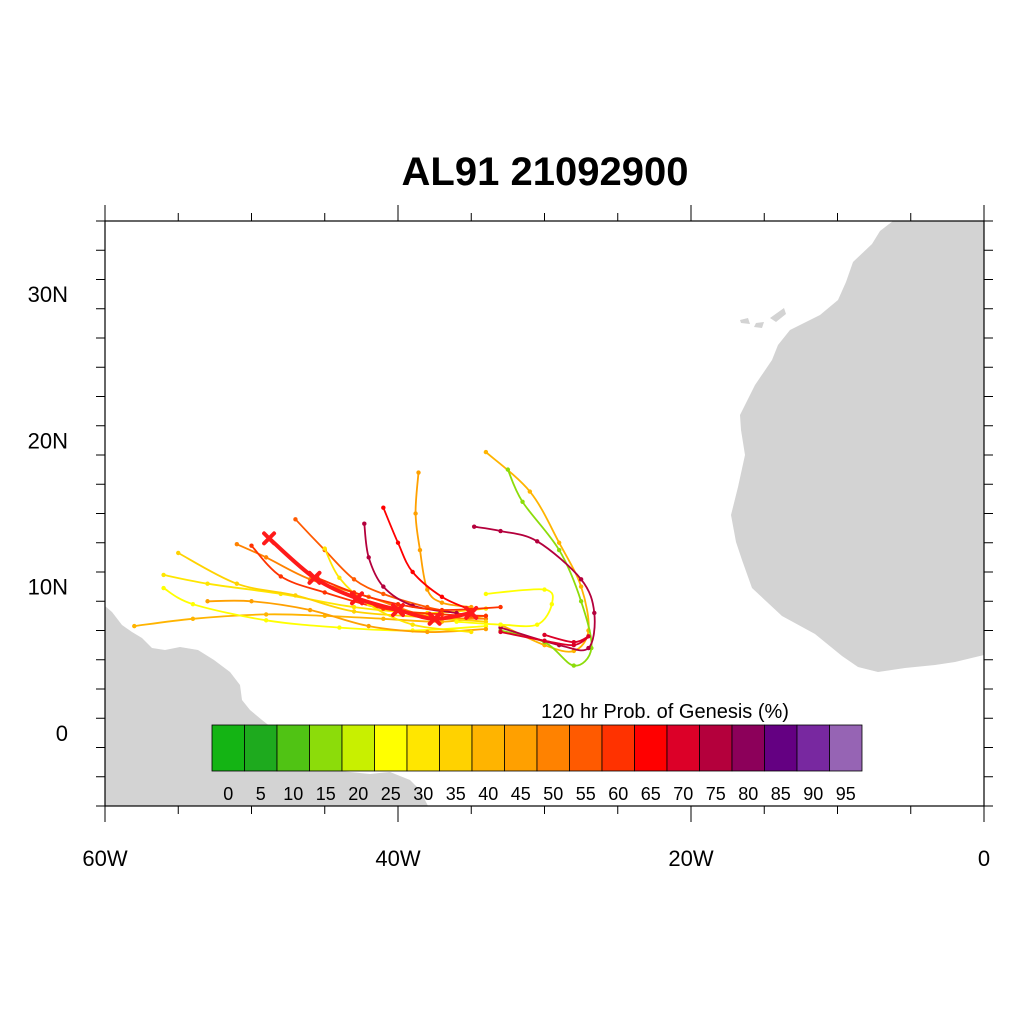 This screenshot has width=1024, height=1029. I want to click on y-tick-label: 10N, so click(48, 587).